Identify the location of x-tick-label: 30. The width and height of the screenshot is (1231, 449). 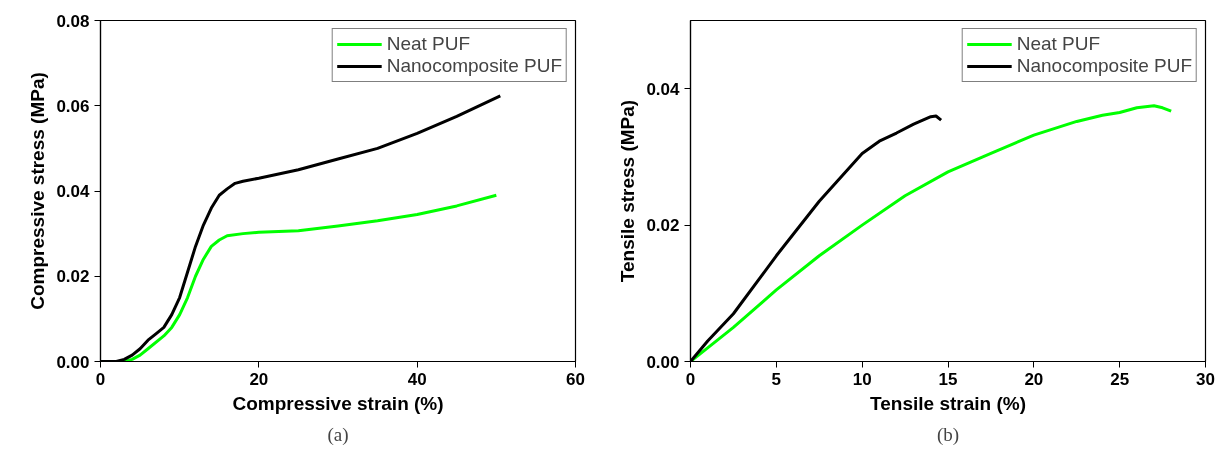
(1205, 379).